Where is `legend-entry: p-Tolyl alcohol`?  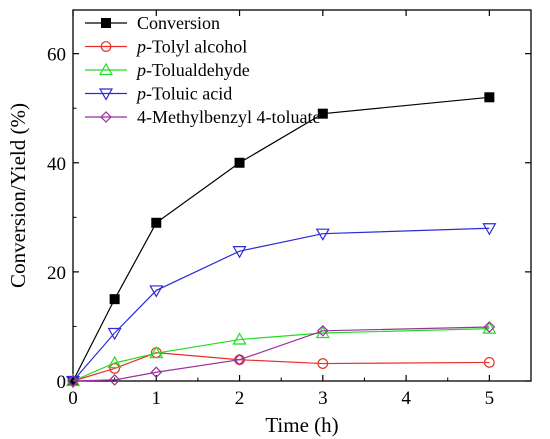
legend-entry: p-Tolyl alcohol is located at coordinates (166, 47).